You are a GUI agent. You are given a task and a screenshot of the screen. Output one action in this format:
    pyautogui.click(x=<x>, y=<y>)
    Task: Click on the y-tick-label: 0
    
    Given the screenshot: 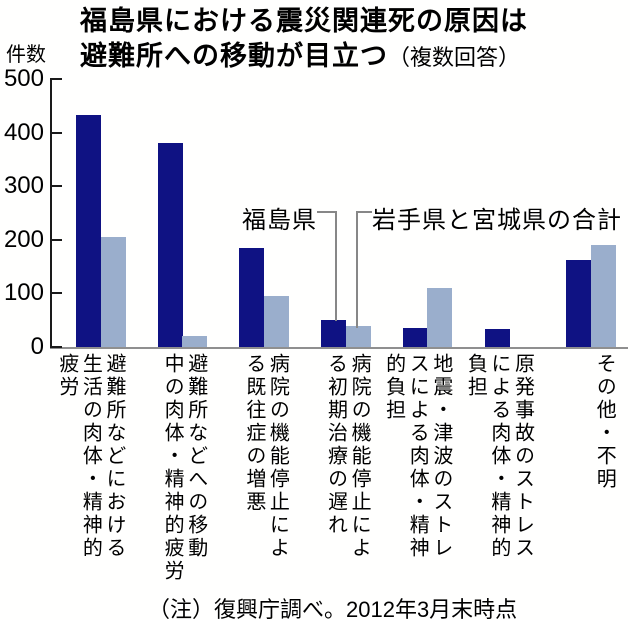 What is the action you would take?
    pyautogui.click(x=37, y=346)
    